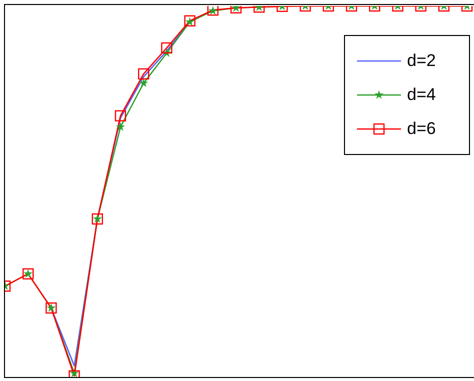 The width and height of the screenshot is (474, 381). What do you see at coordinates (421, 129) in the screenshot?
I see `legend-label: d=6` at bounding box center [421, 129].